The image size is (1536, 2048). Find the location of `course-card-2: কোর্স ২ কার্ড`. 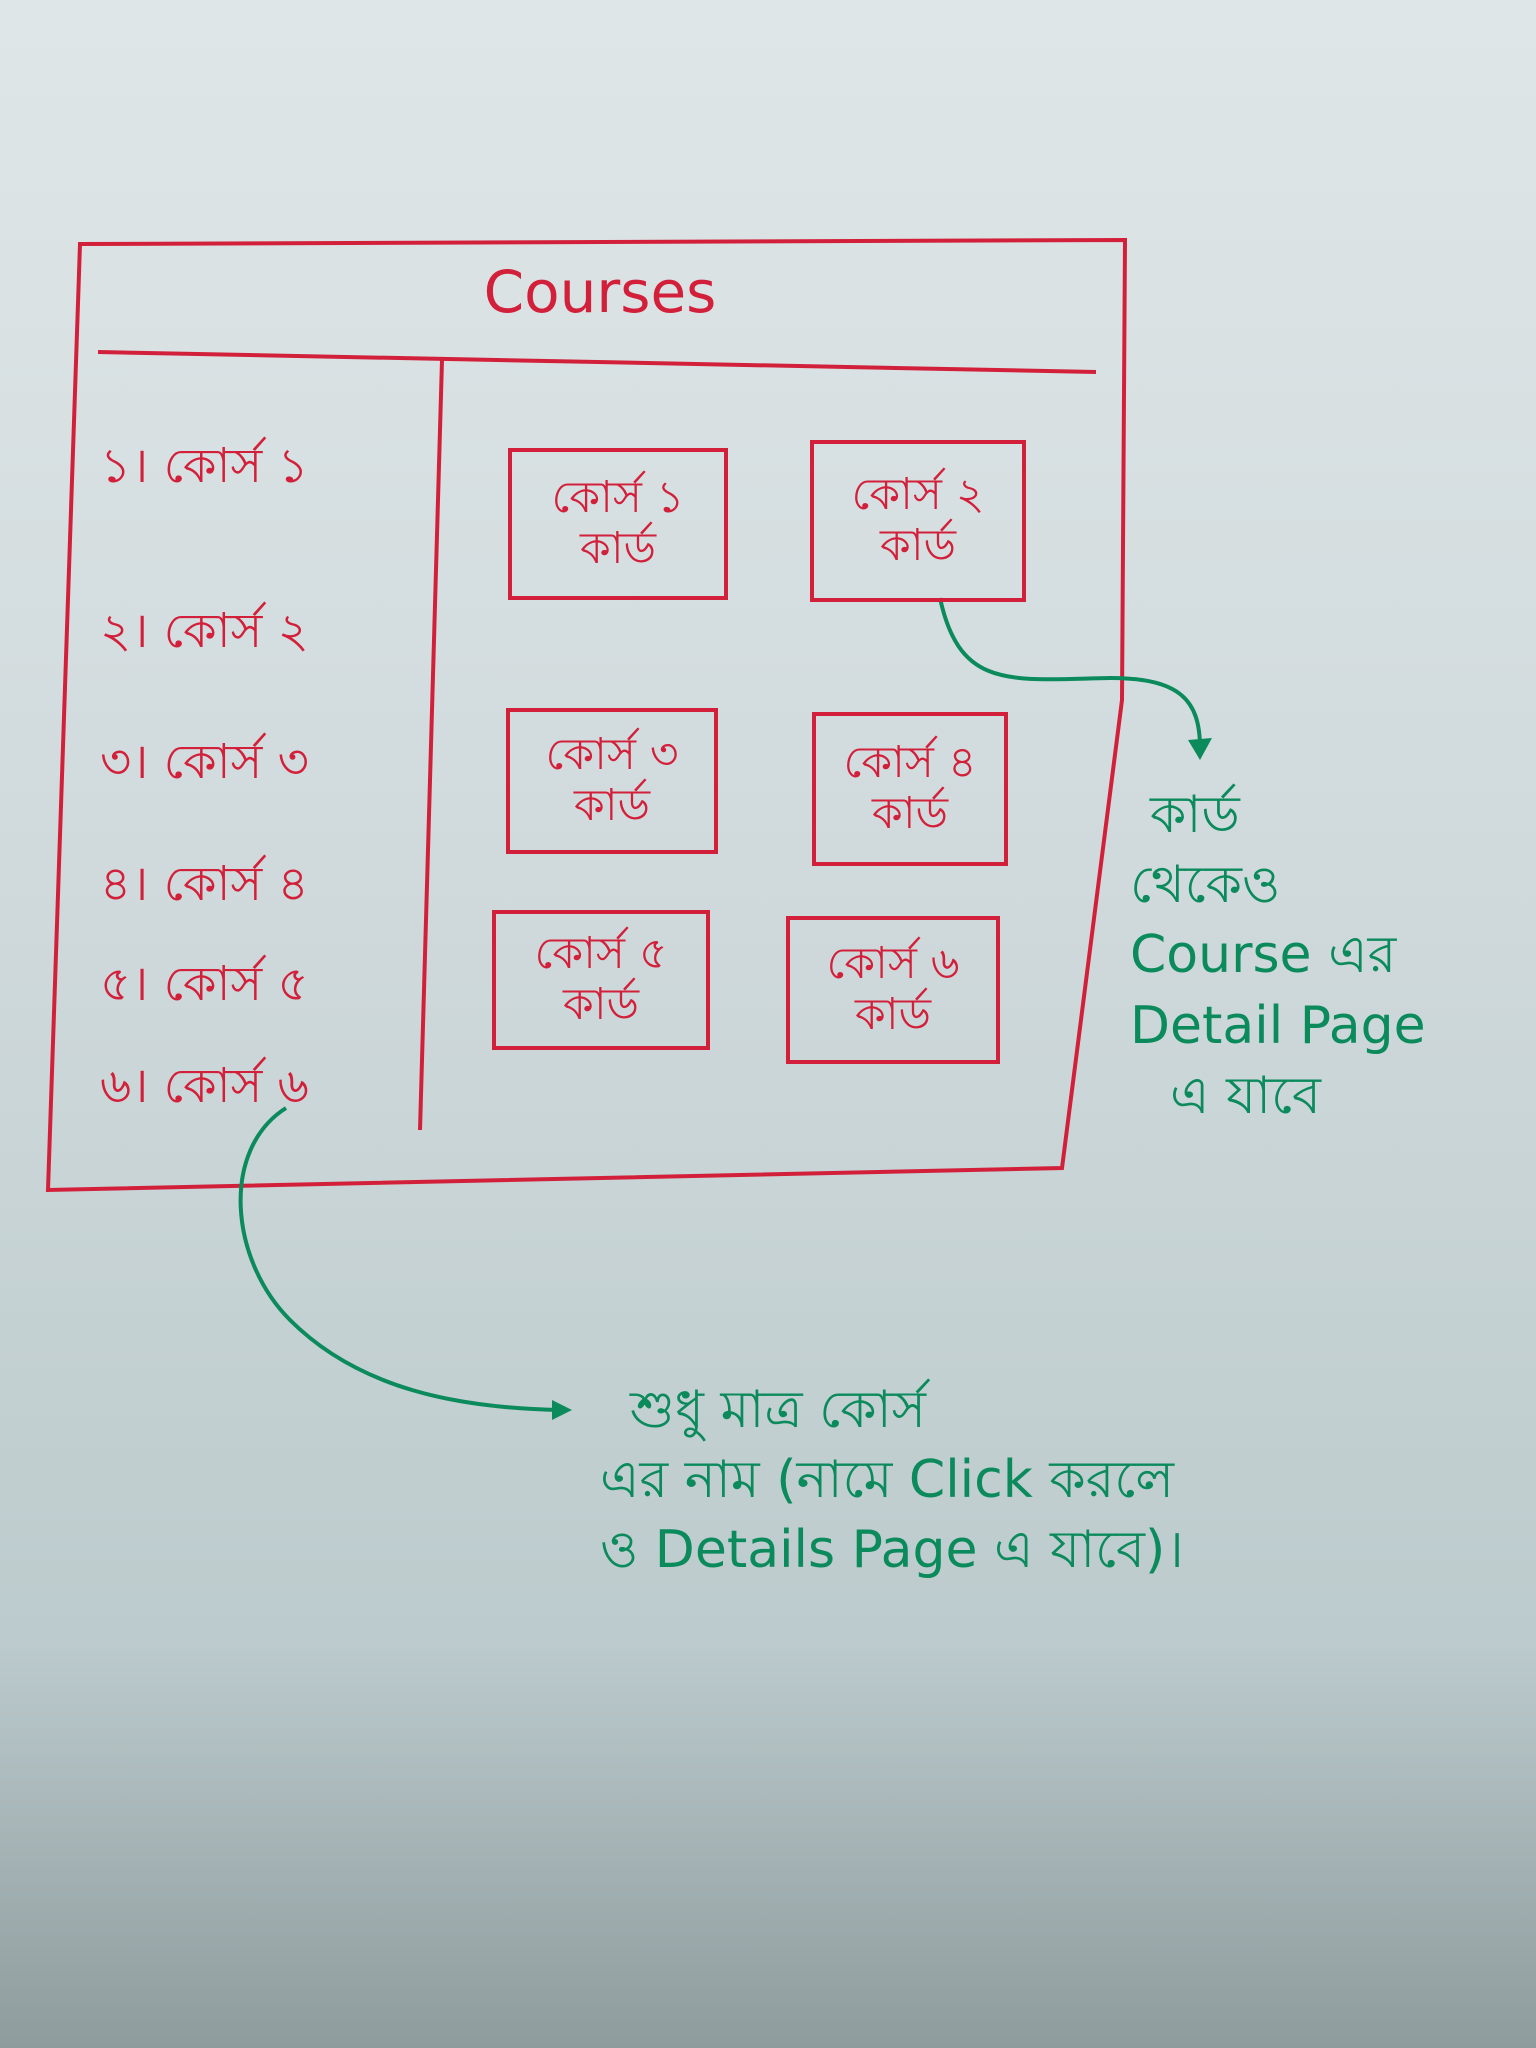

course-card-2: কোর্স ২ কার্ড is located at coordinates (918, 521).